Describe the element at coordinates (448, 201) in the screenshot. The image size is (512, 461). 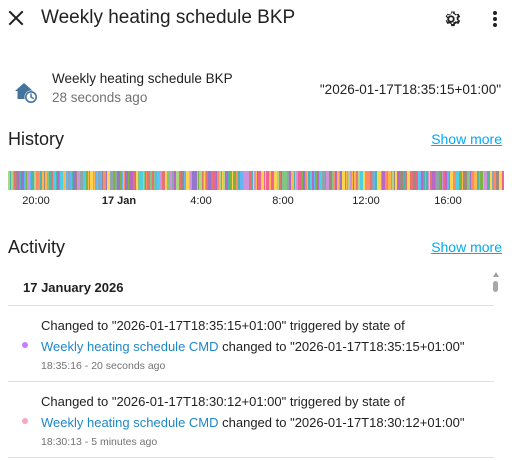
I see `tick-label-1600: 16:00` at that location.